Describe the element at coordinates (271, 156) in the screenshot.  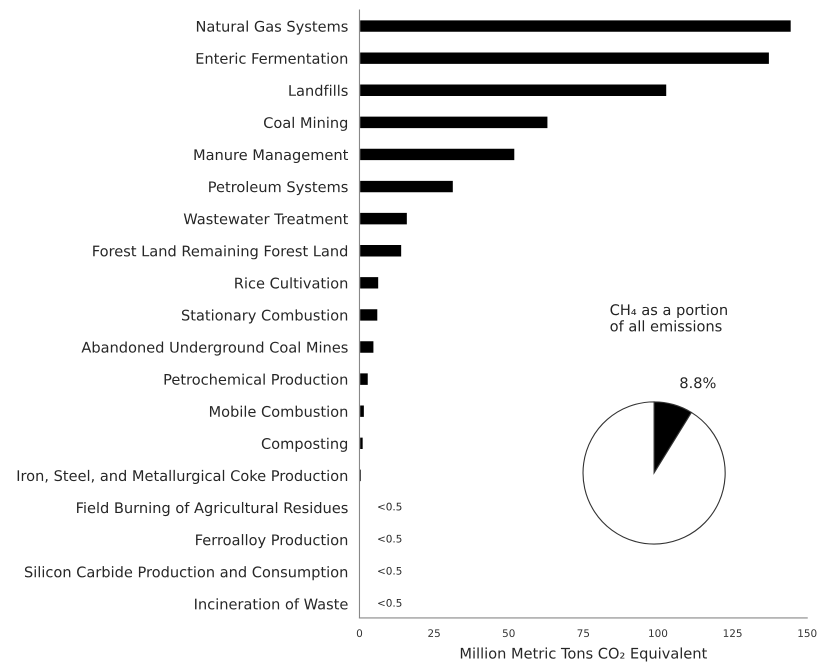
I see `y-tick-label: Manure Management` at that location.